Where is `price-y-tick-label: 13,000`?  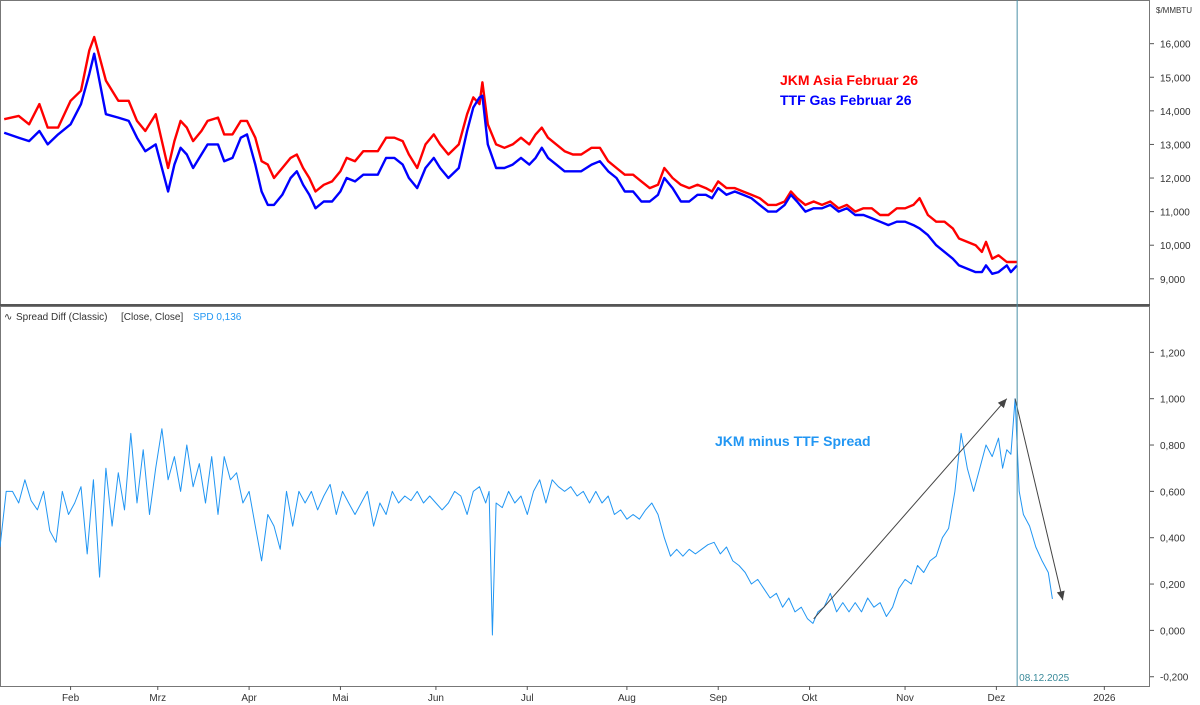 price-y-tick-label: 13,000 is located at coordinates (1175, 145).